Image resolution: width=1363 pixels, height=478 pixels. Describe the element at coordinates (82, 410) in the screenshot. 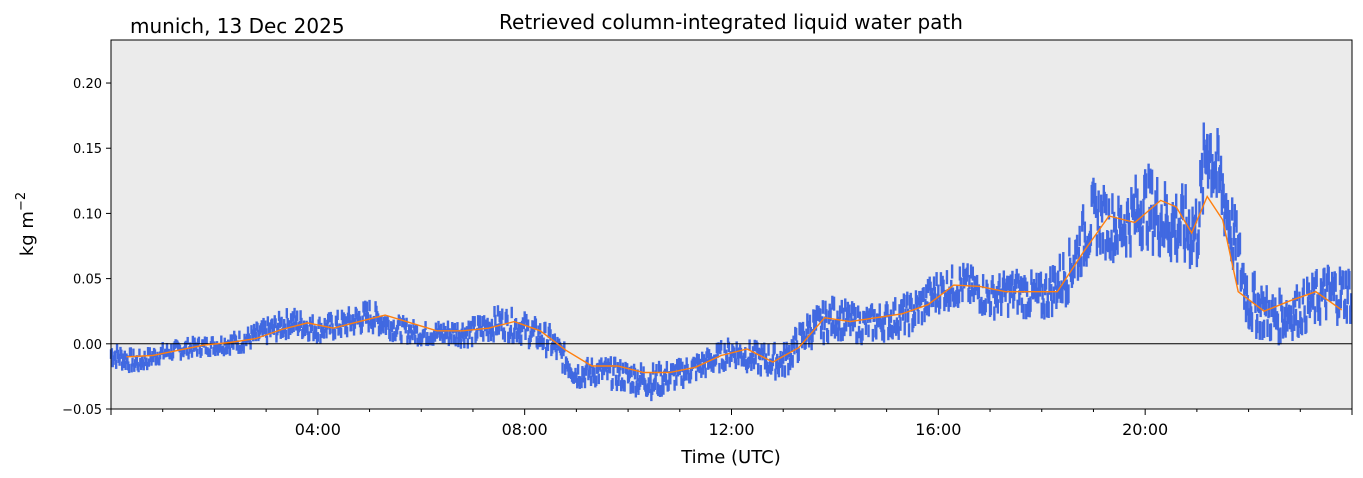

I see `y-tick-label: −0.05` at that location.